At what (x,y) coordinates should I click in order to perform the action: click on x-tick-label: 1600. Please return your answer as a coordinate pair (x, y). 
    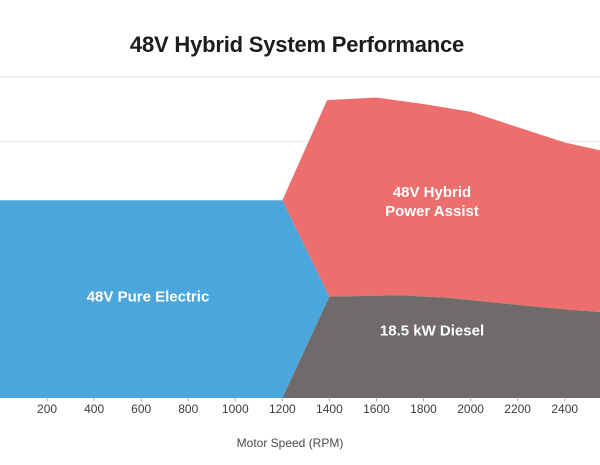
    Looking at the image, I should click on (376, 409).